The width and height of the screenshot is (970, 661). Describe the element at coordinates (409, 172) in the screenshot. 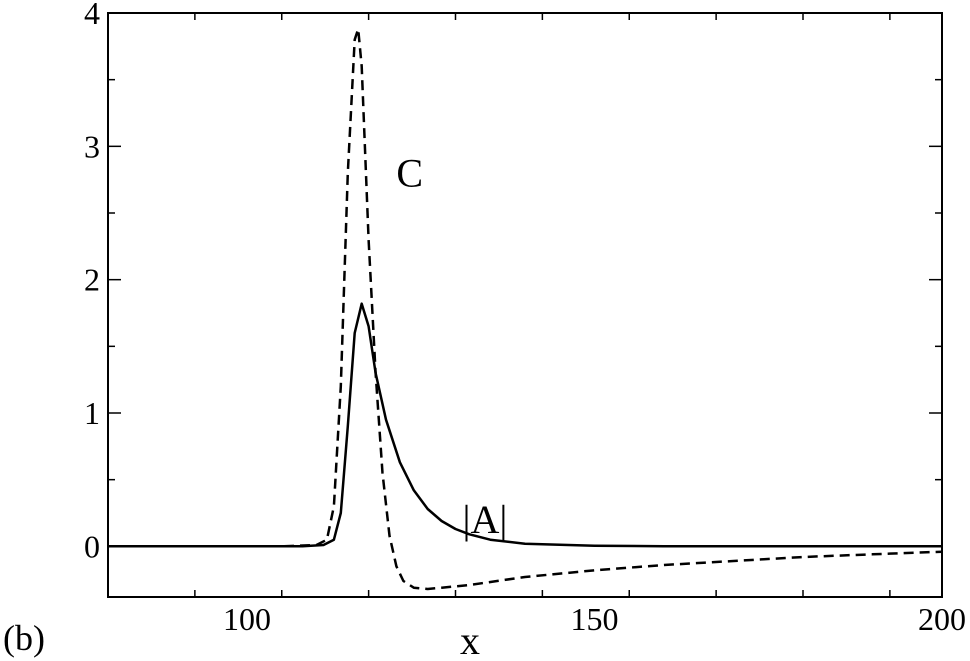

I see `series-annotation: C` at that location.